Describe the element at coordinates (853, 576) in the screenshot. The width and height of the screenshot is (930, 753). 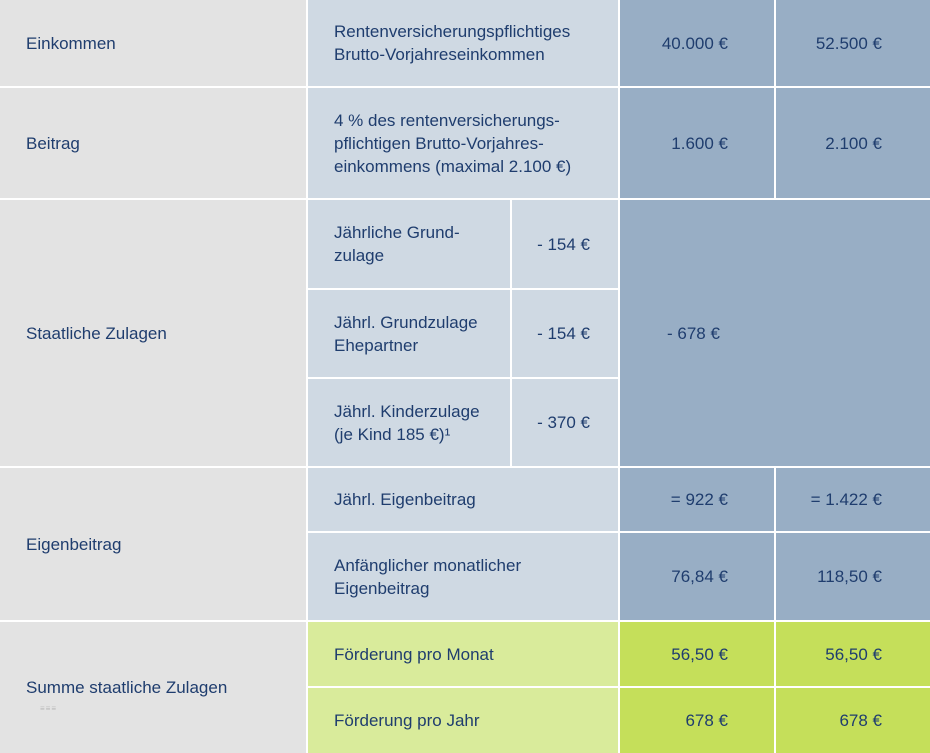
I see `eigenbeitrag-item-value-2: 118,50 €` at that location.